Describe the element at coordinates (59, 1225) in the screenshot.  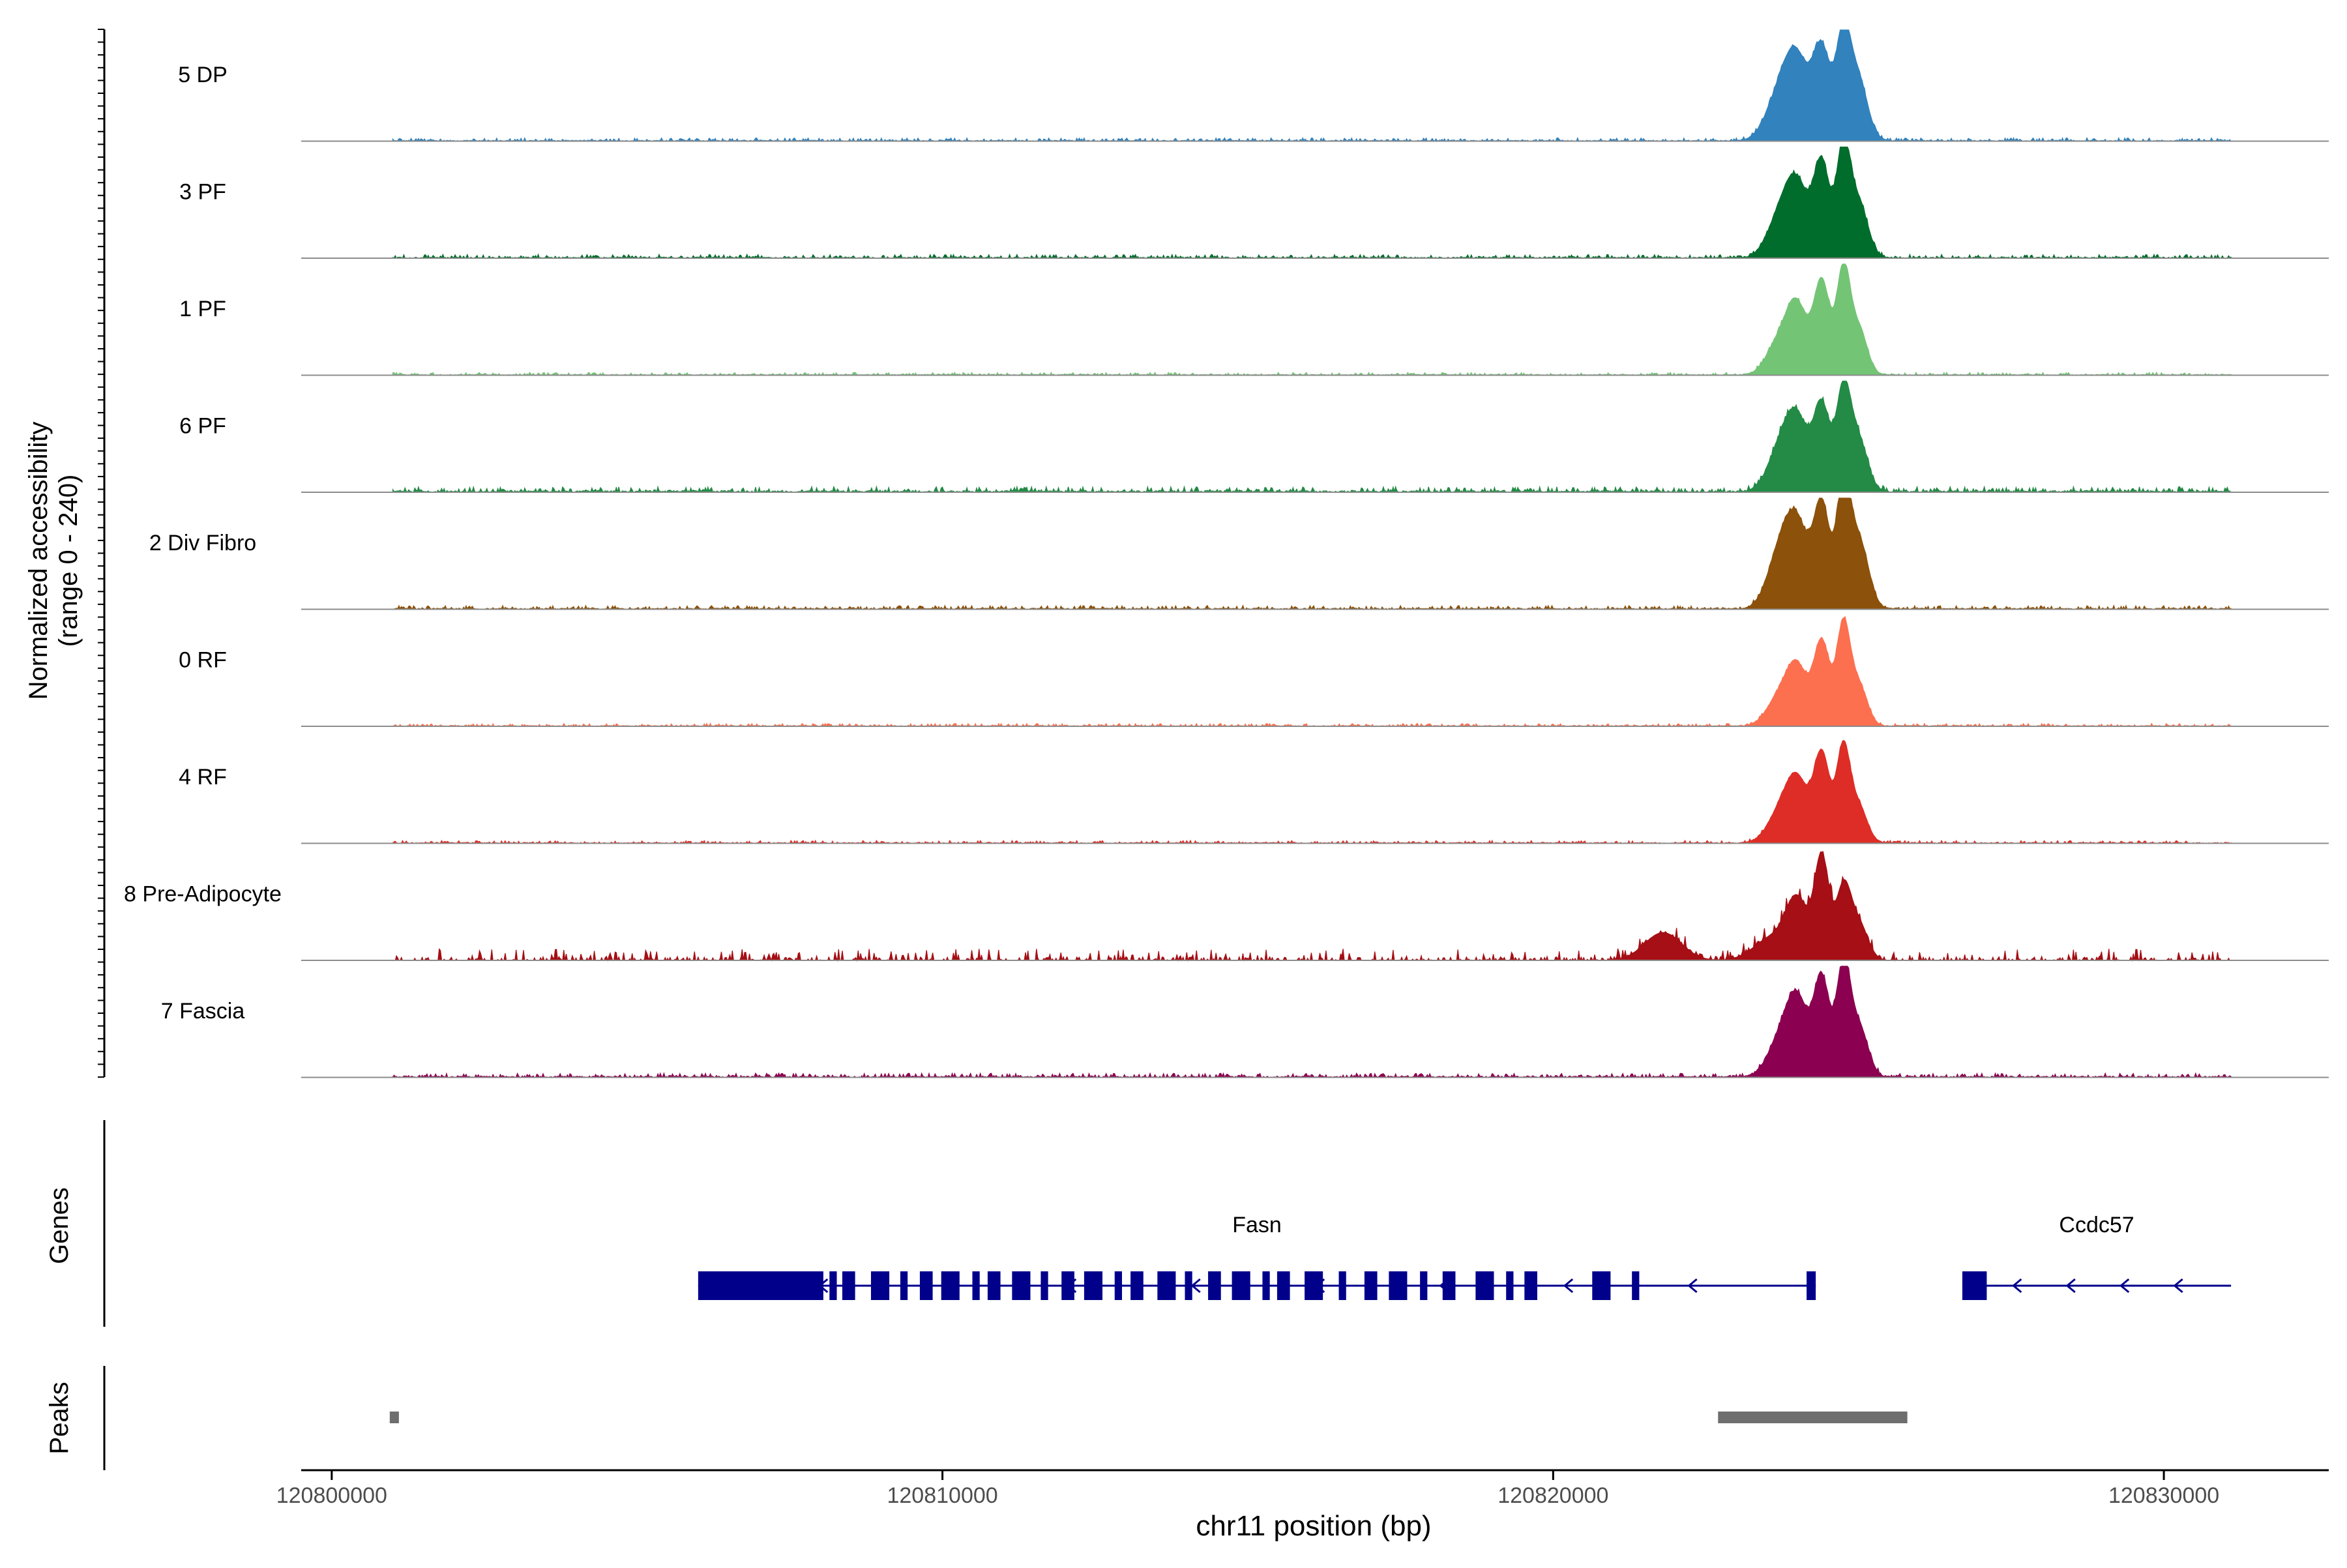
I see `genes-panel-label: Genes` at that location.